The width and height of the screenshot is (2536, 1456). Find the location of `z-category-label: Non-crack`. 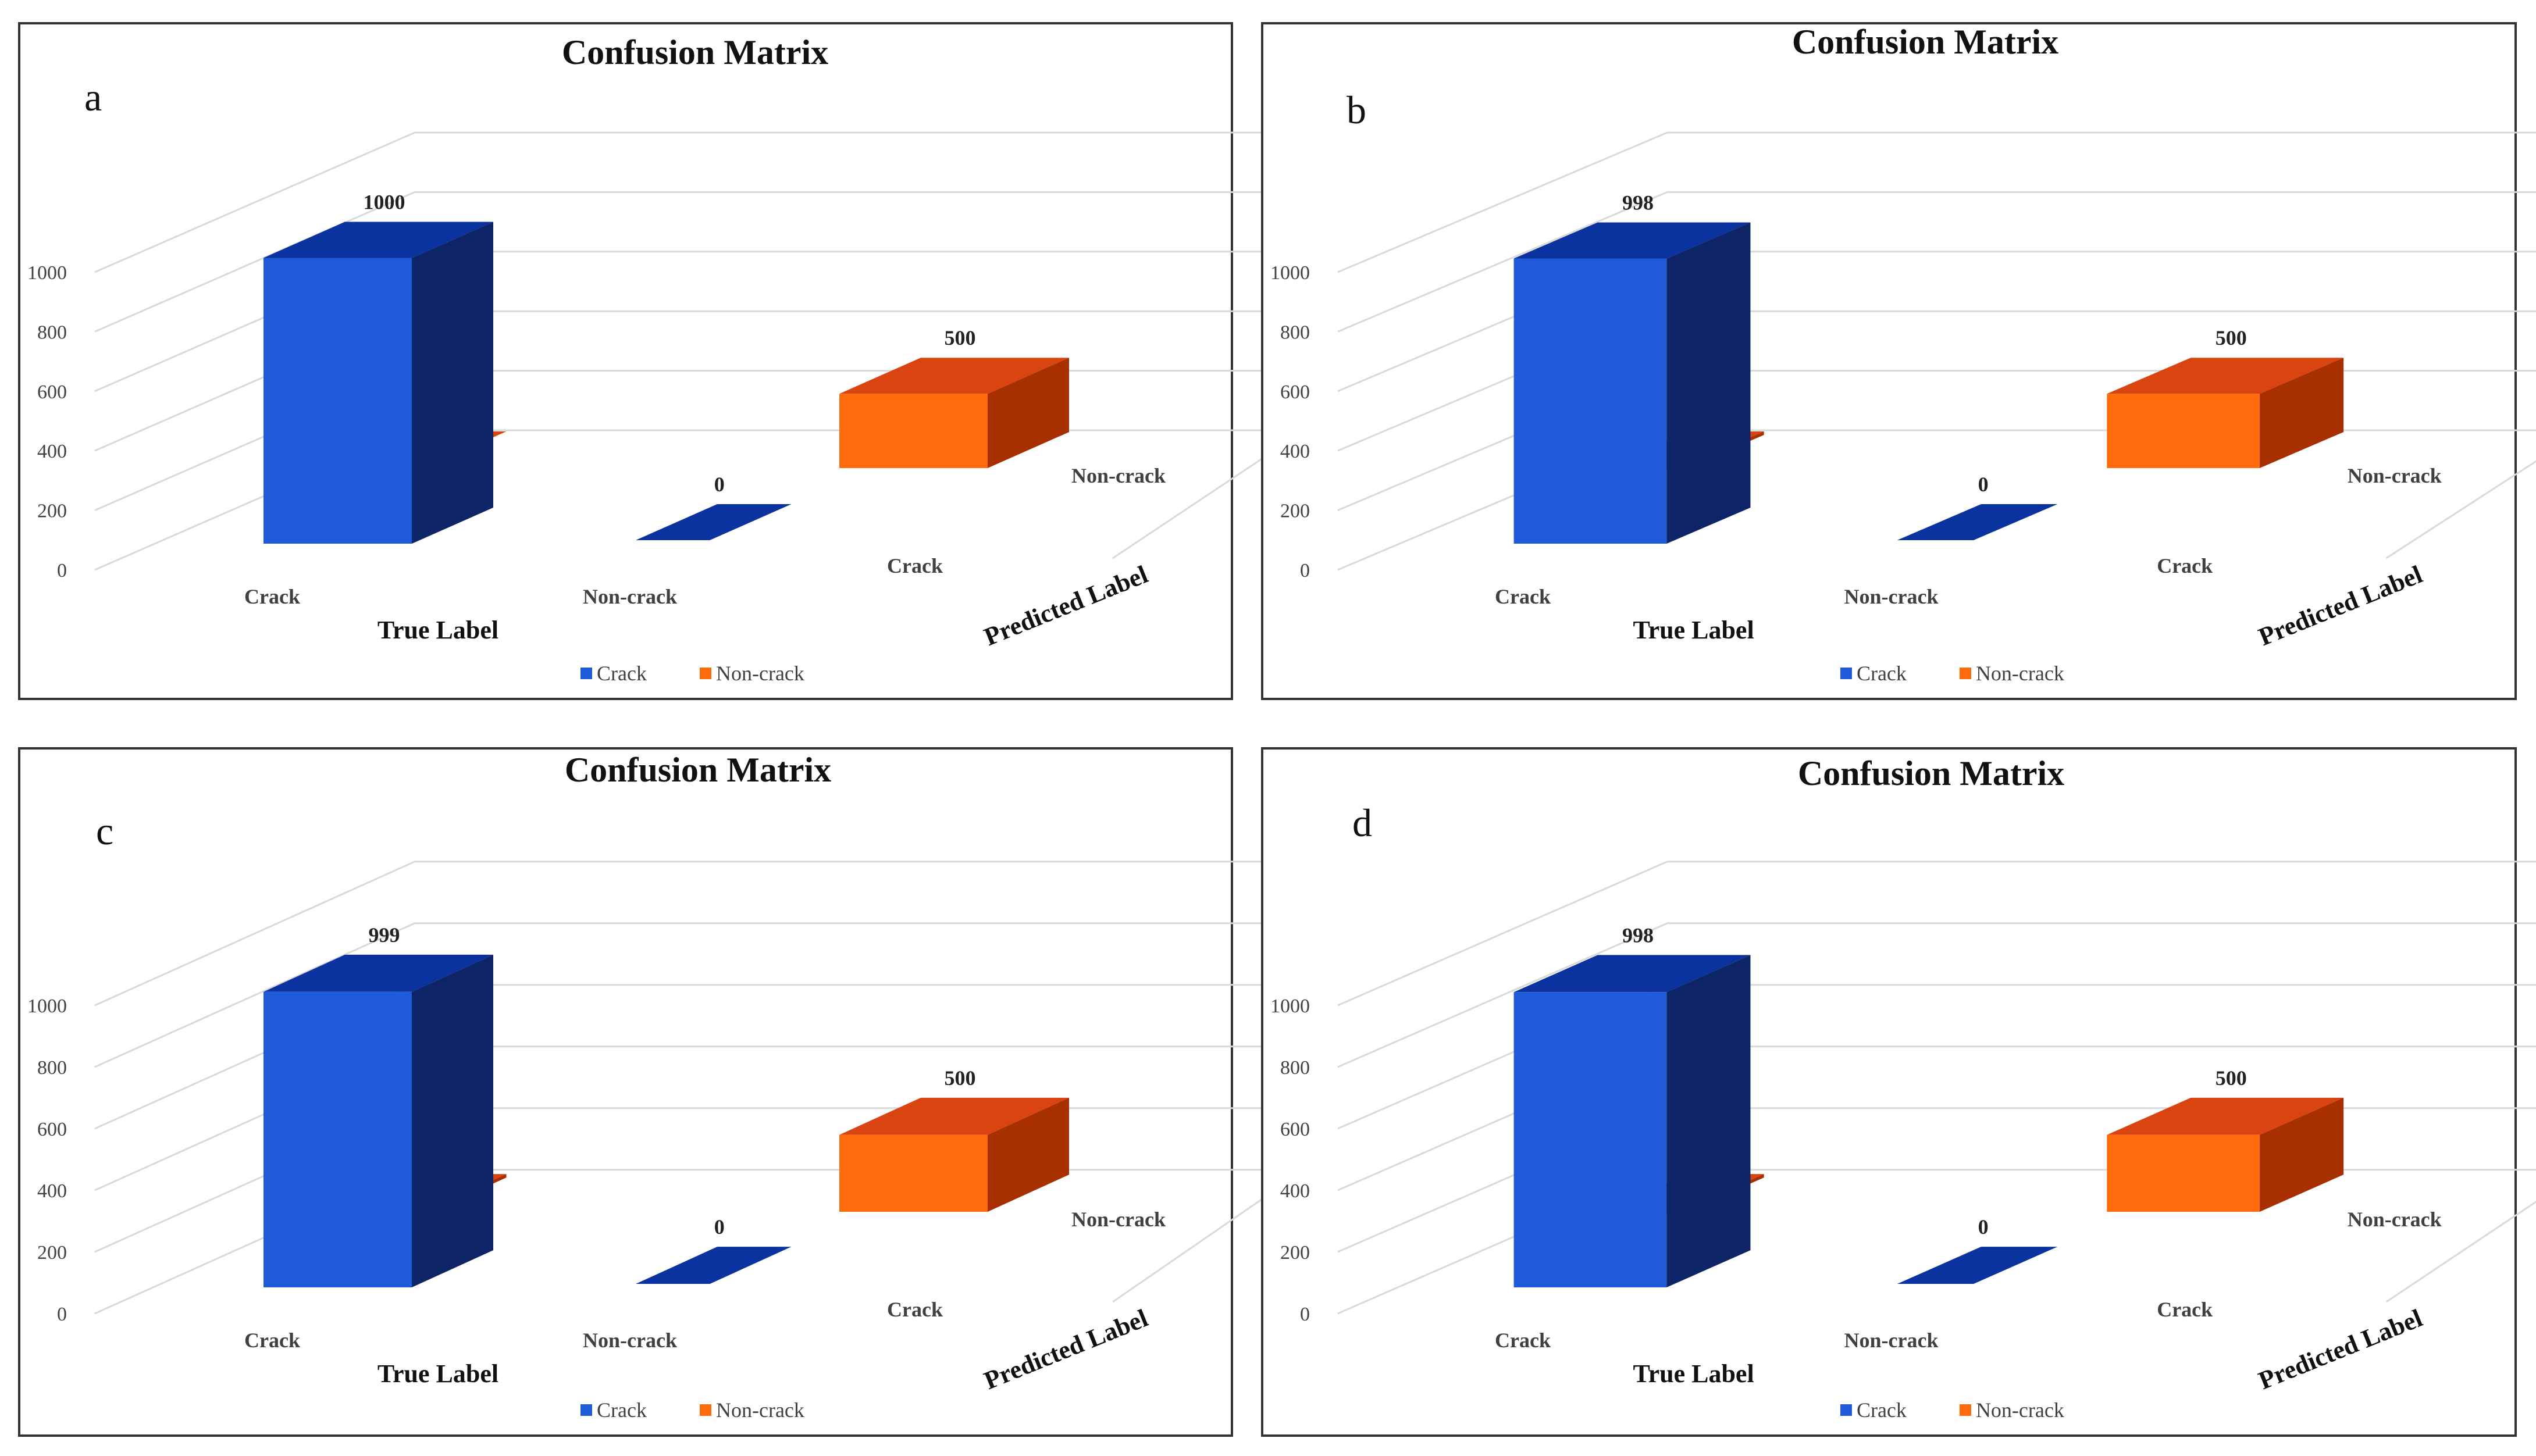

z-category-label: Non-crack is located at coordinates (2395, 1219).